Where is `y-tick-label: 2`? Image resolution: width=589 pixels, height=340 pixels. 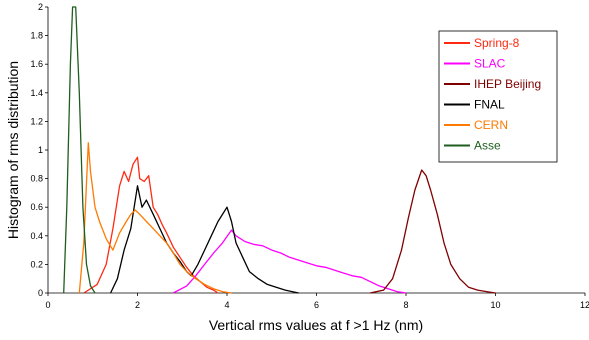
y-tick-label: 2 is located at coordinates (40, 7).